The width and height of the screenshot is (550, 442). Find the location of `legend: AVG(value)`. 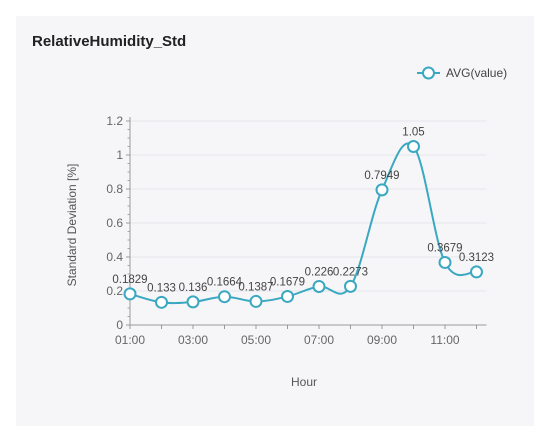

legend: AVG(value) is located at coordinates (462, 73).